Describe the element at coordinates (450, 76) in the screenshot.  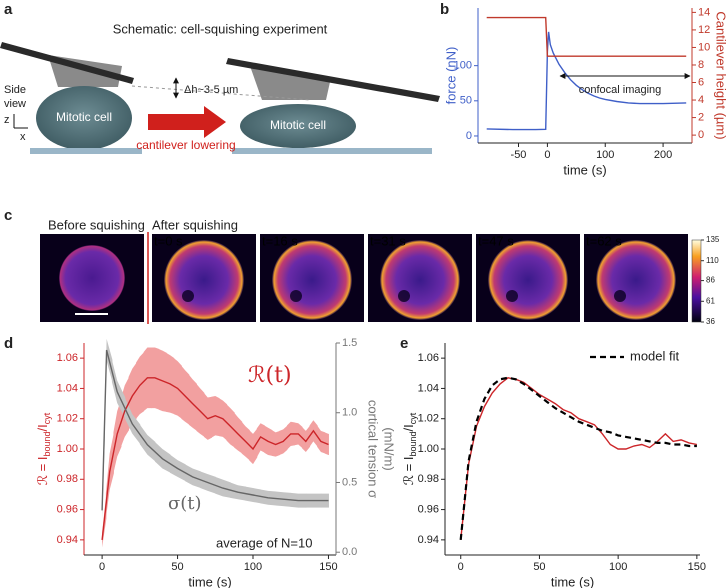
I see `y-axis-label: force (nN)` at that location.